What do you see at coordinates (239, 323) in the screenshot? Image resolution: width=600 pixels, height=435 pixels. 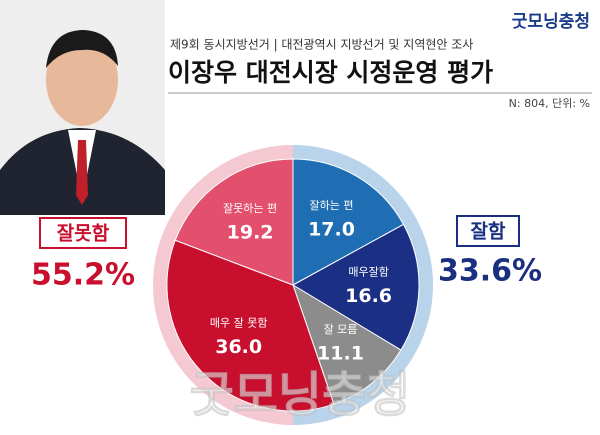 I see `slice-label: 매우 잘 못함` at bounding box center [239, 323].